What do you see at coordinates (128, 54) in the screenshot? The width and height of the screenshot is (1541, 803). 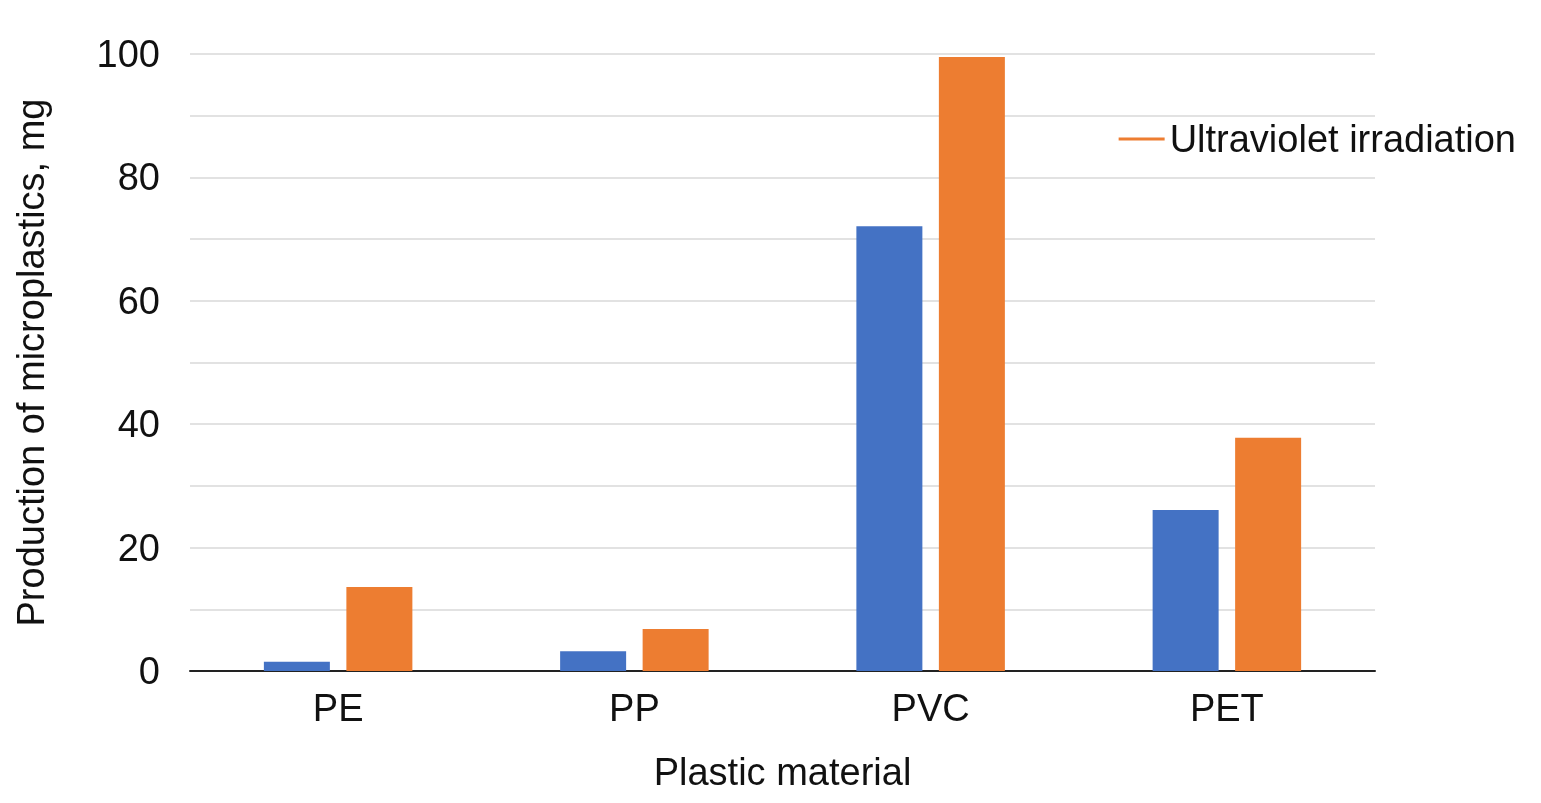 I see `y-tick-label: 100` at bounding box center [128, 54].